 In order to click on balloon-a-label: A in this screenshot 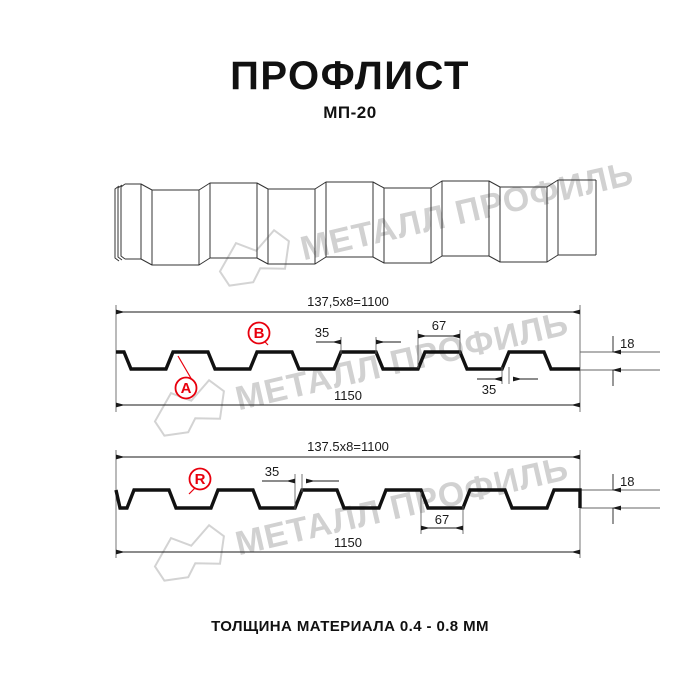, I will do `click(186, 388)`.